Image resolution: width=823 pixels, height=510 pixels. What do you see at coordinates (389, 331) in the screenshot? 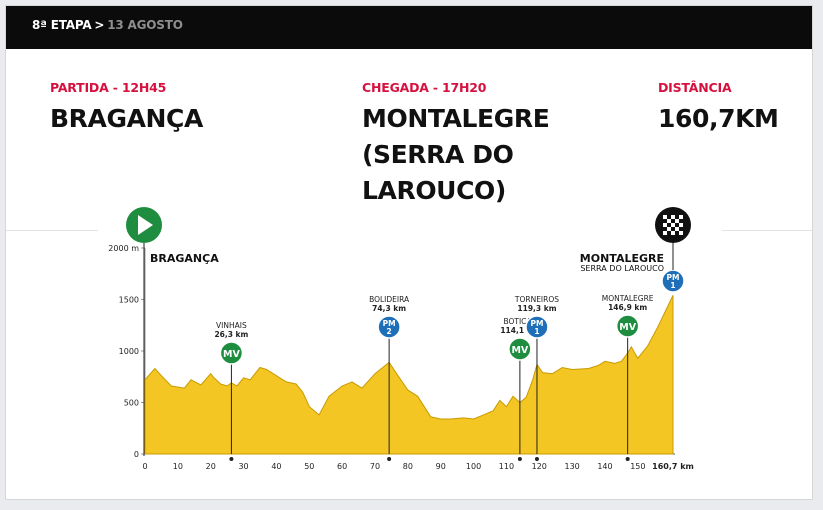
I see `climb-badge-category: 2` at bounding box center [389, 331].